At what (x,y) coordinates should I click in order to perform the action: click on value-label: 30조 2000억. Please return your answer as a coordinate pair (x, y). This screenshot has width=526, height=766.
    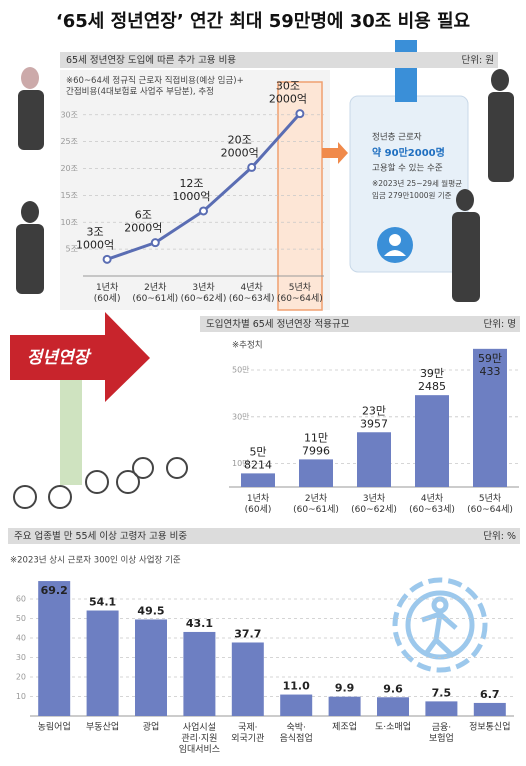
    Looking at the image, I should click on (288, 93).